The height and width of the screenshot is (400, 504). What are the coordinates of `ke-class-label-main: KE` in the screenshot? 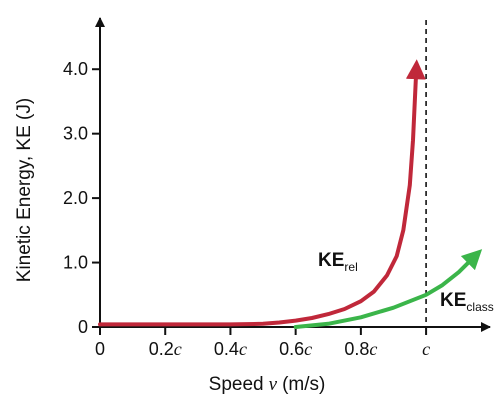 It's located at (453, 300).